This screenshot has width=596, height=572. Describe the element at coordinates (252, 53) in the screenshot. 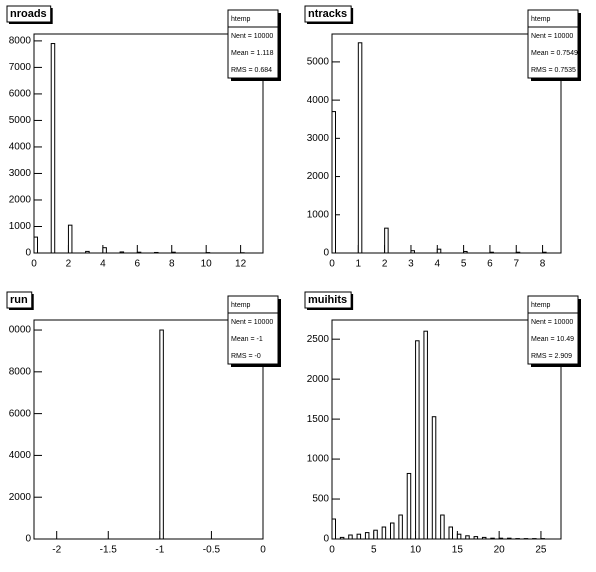

I see `stats-line: Mean = 1.118` at that location.